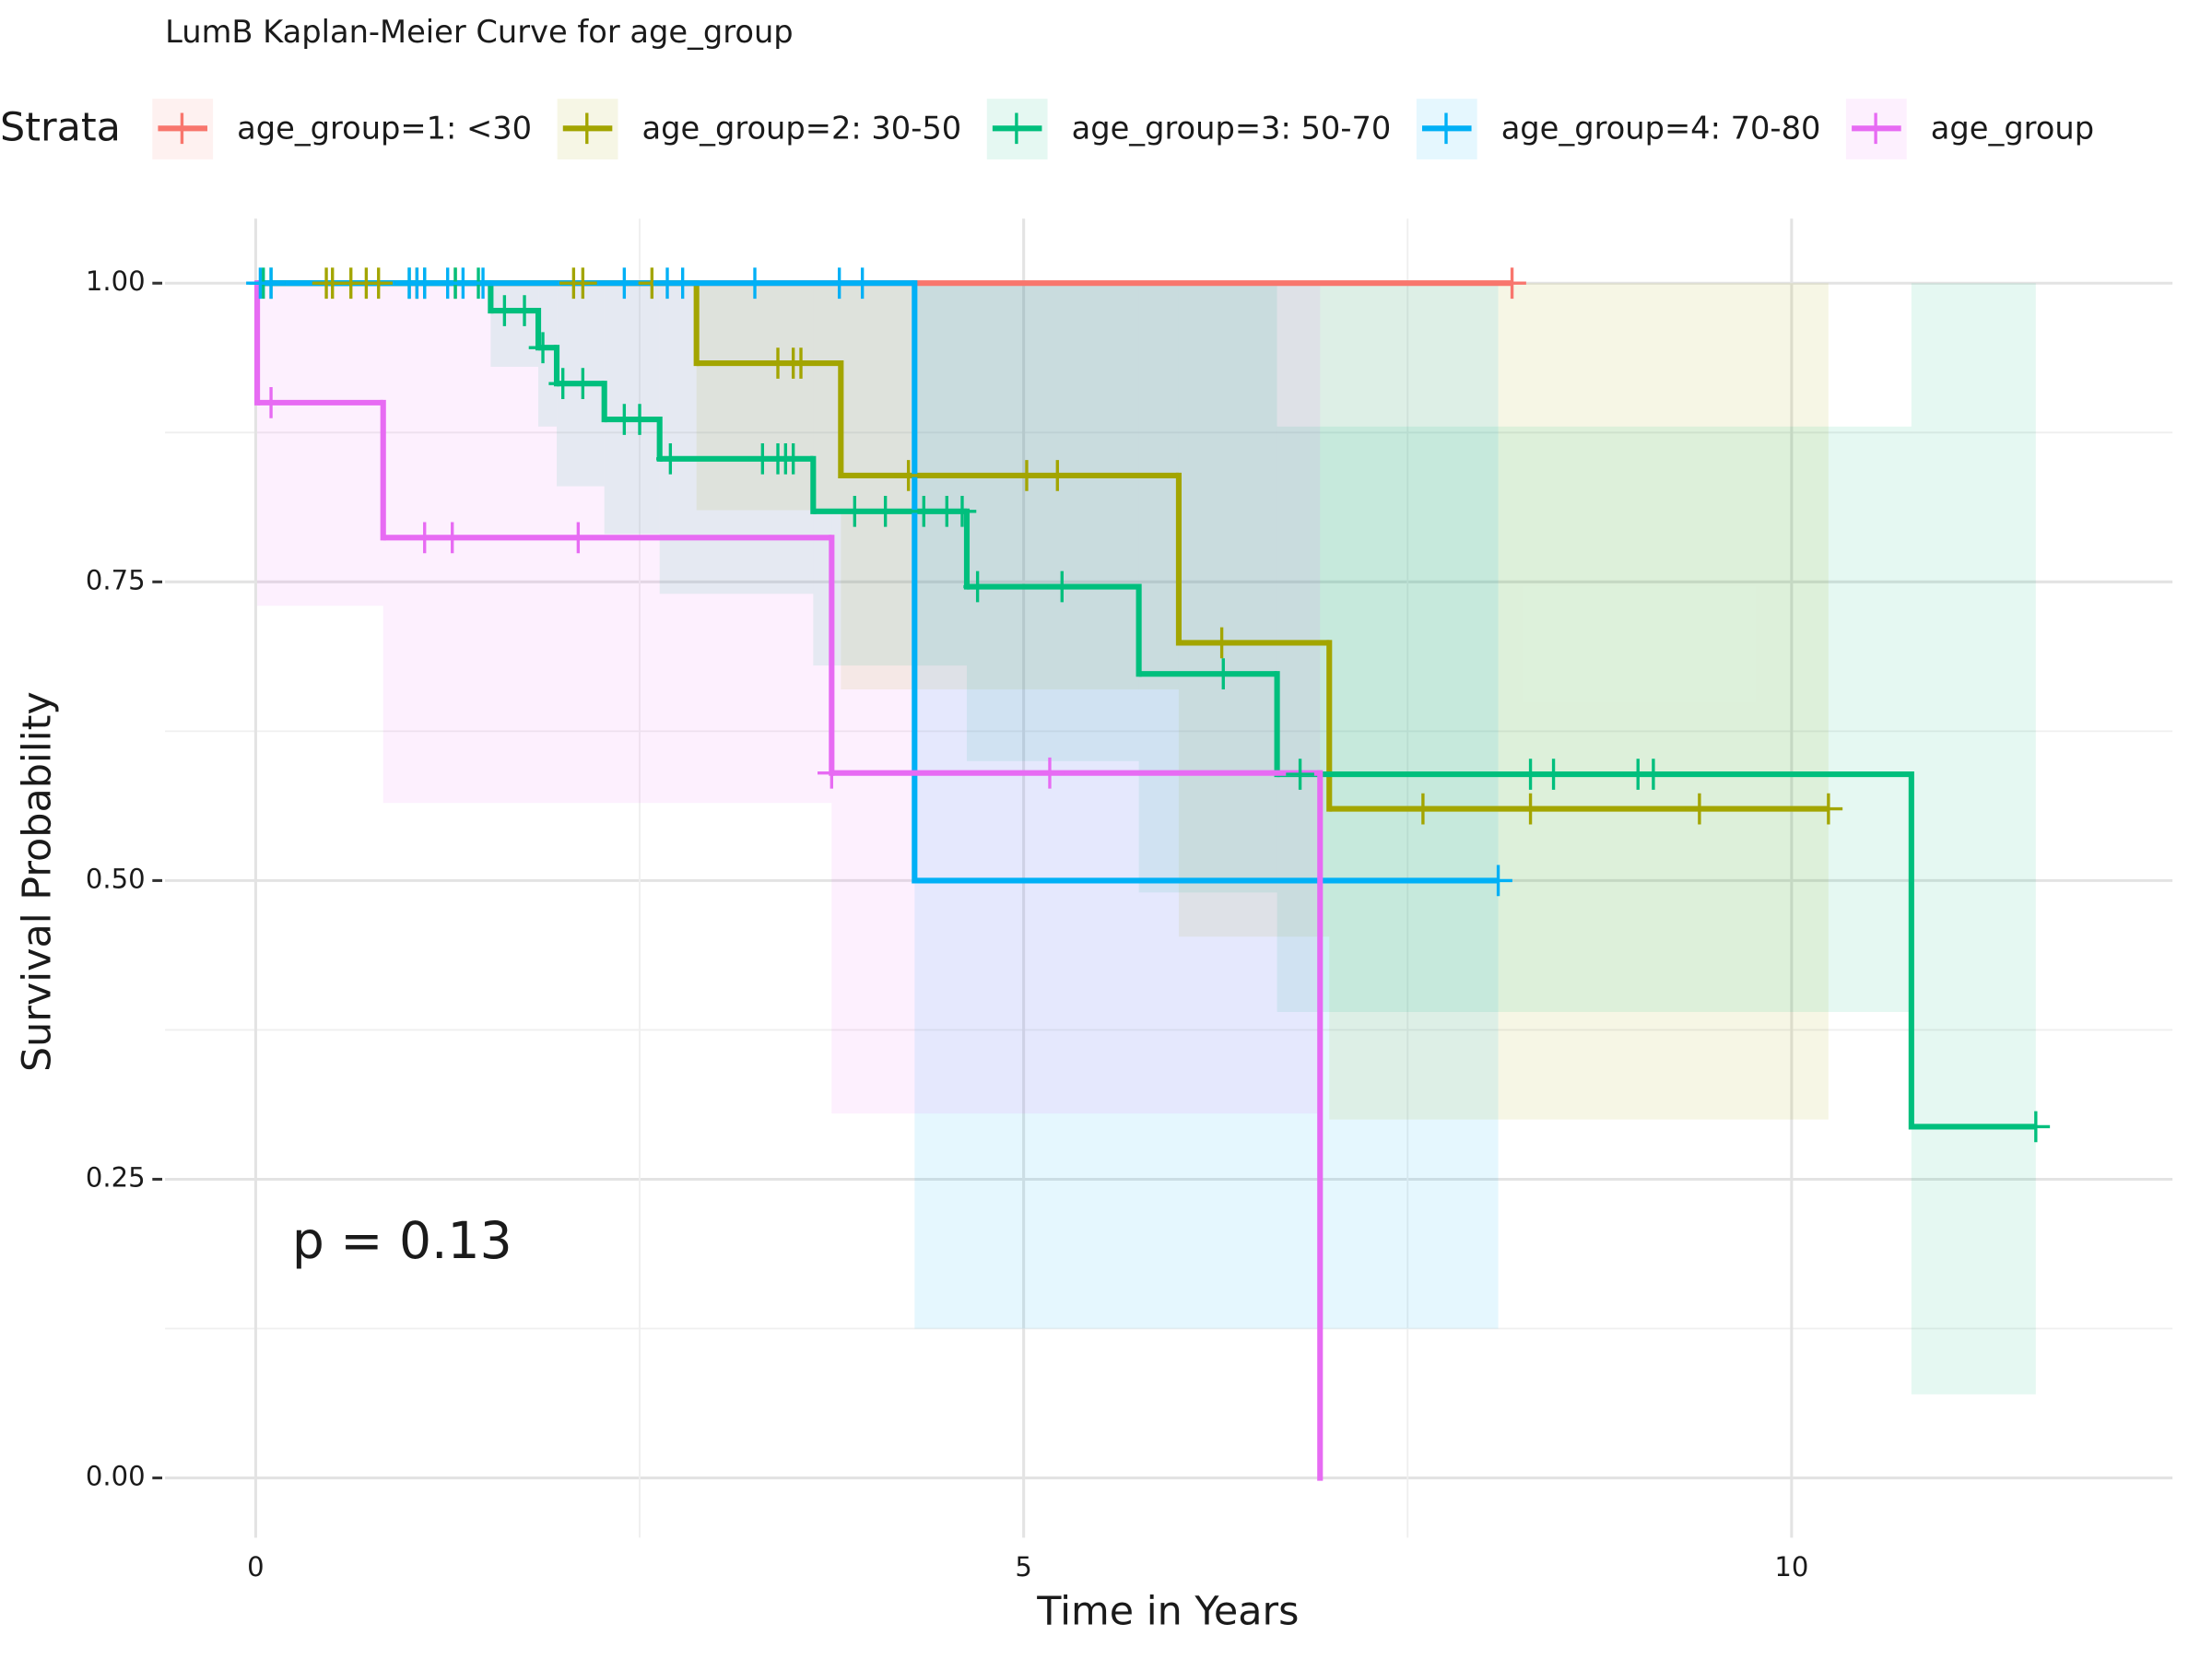 The height and width of the screenshot is (1659, 2212). Describe the element at coordinates (402, 1240) in the screenshot. I see `p-value: p = 0.13` at that location.